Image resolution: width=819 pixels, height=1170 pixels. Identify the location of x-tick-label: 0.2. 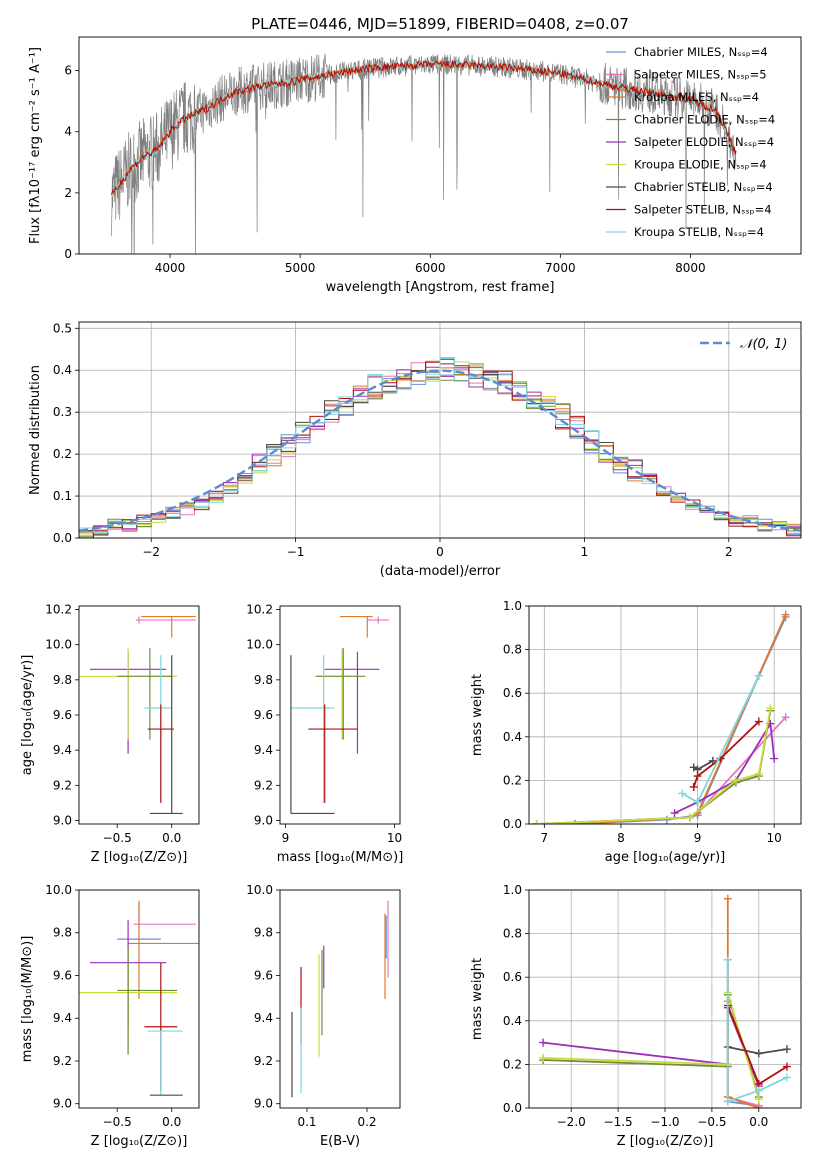
(366, 1122).